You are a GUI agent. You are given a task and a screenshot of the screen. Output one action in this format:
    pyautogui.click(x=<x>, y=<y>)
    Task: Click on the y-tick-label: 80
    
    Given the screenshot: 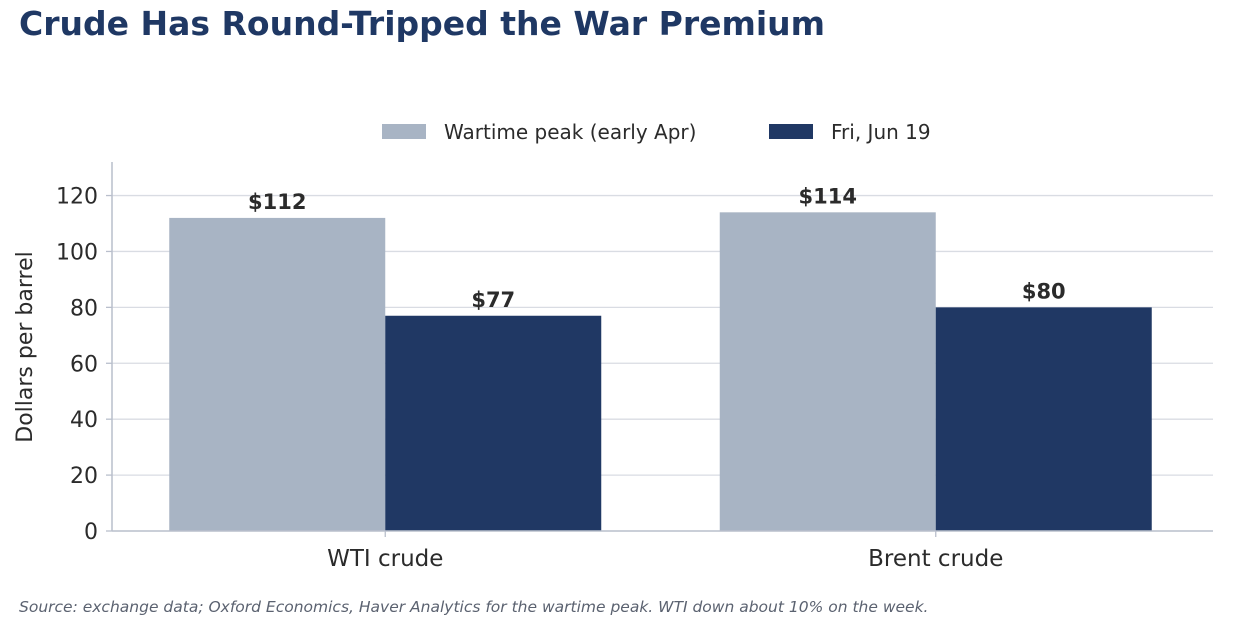 What is the action you would take?
    pyautogui.click(x=84, y=308)
    